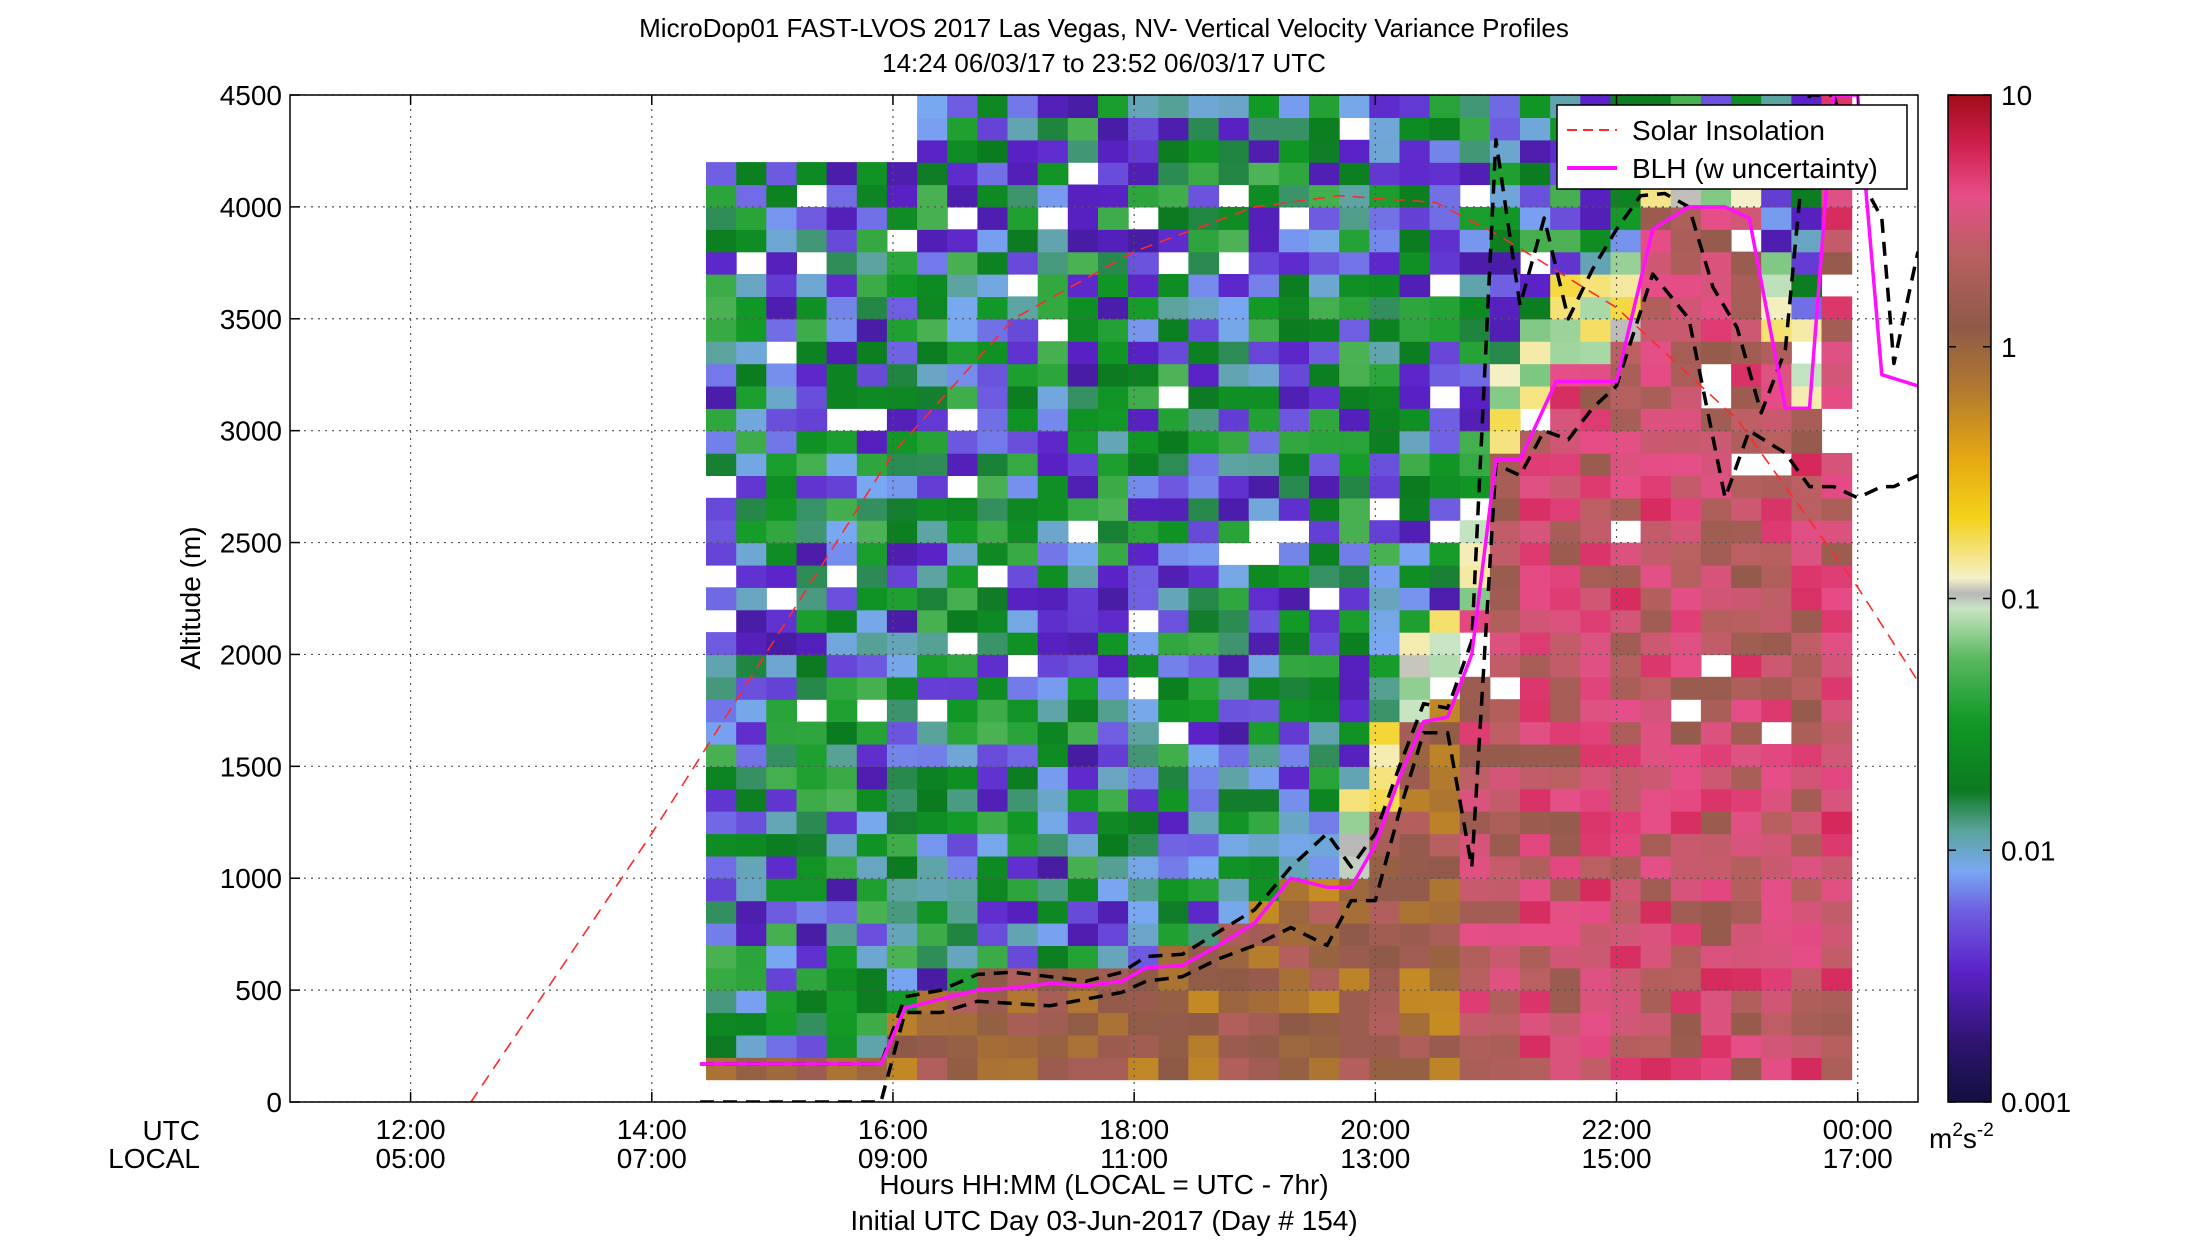  I want to click on x-tick-label-utc: 14:00, so click(652, 1129).